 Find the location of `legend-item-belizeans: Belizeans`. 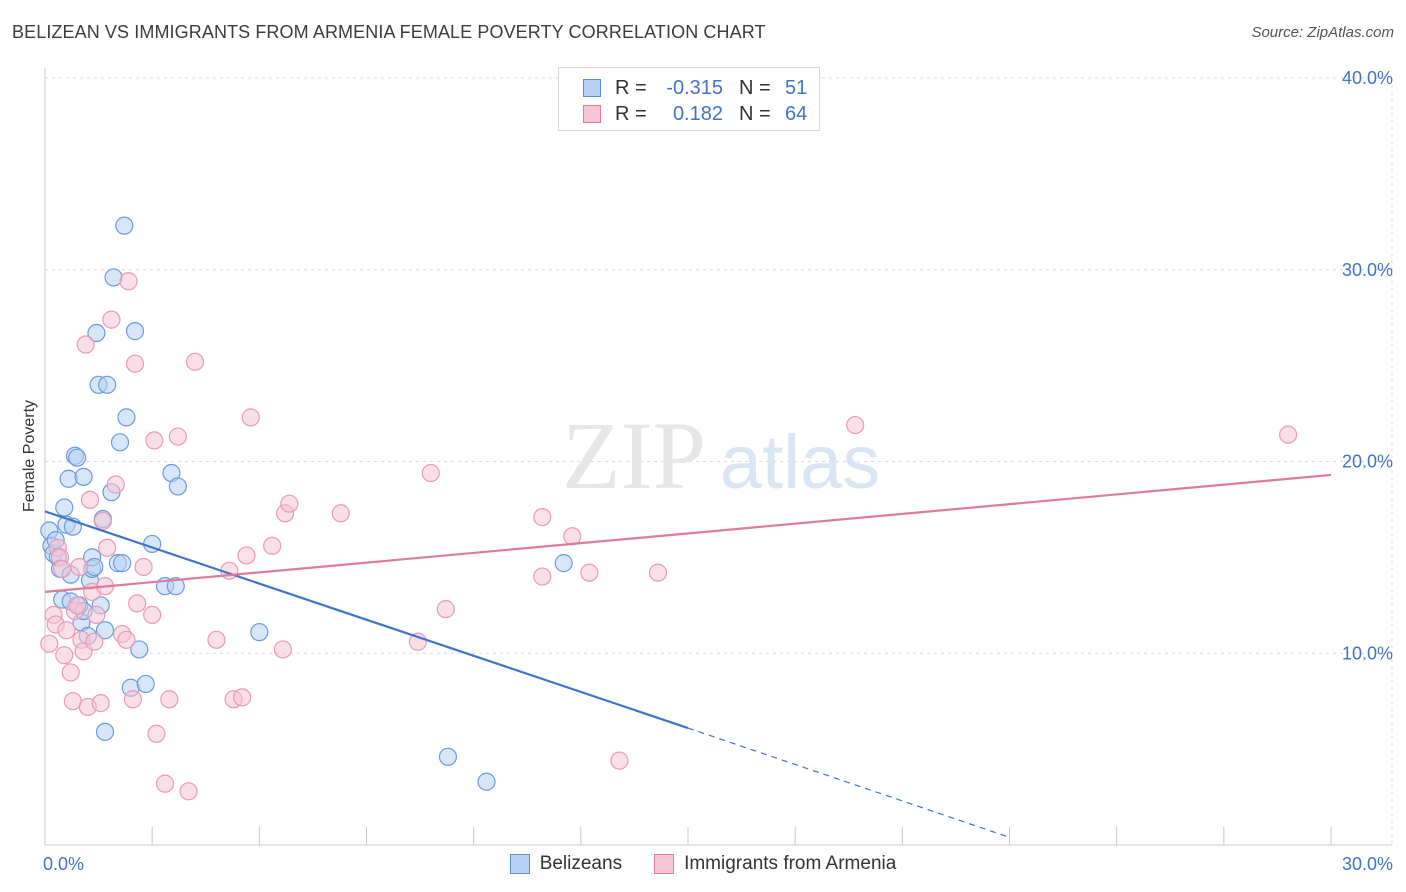

legend-item-belizeans: Belizeans is located at coordinates (566, 864).